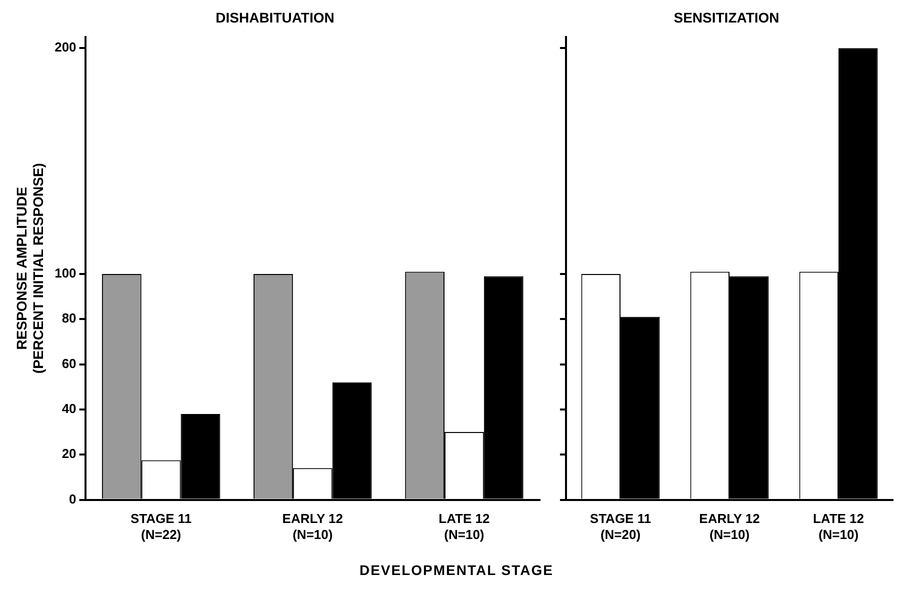 This screenshot has width=913, height=597. Describe the element at coordinates (456, 570) in the screenshot. I see `x-axis-title: DEVELOPMENTAL STAGE` at that location.